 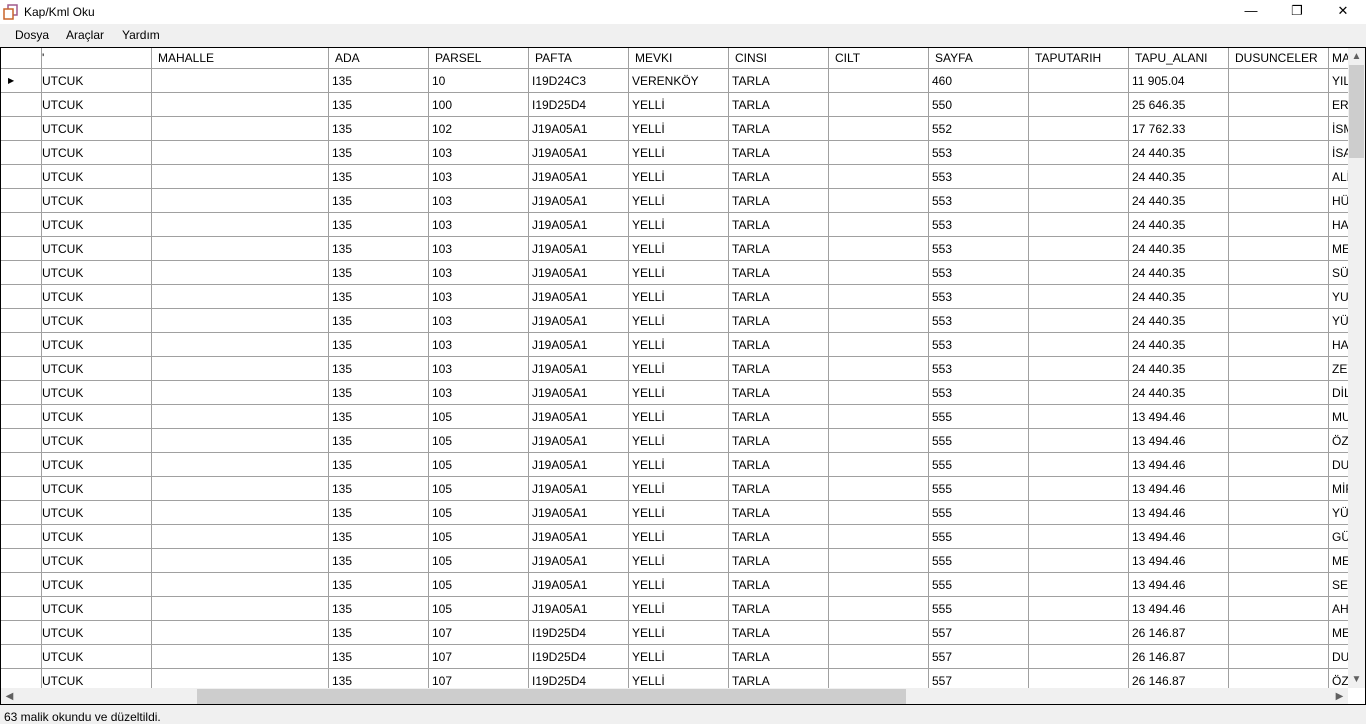 I want to click on cell-malik: ALİ, so click(x=1338, y=177).